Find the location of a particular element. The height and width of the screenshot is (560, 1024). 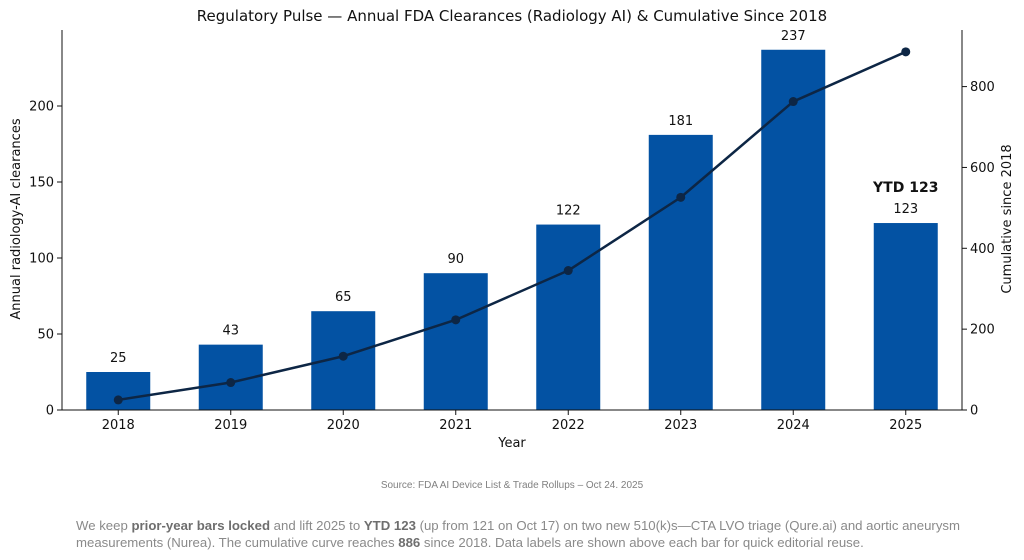

bar-2025 is located at coordinates (905, 316).